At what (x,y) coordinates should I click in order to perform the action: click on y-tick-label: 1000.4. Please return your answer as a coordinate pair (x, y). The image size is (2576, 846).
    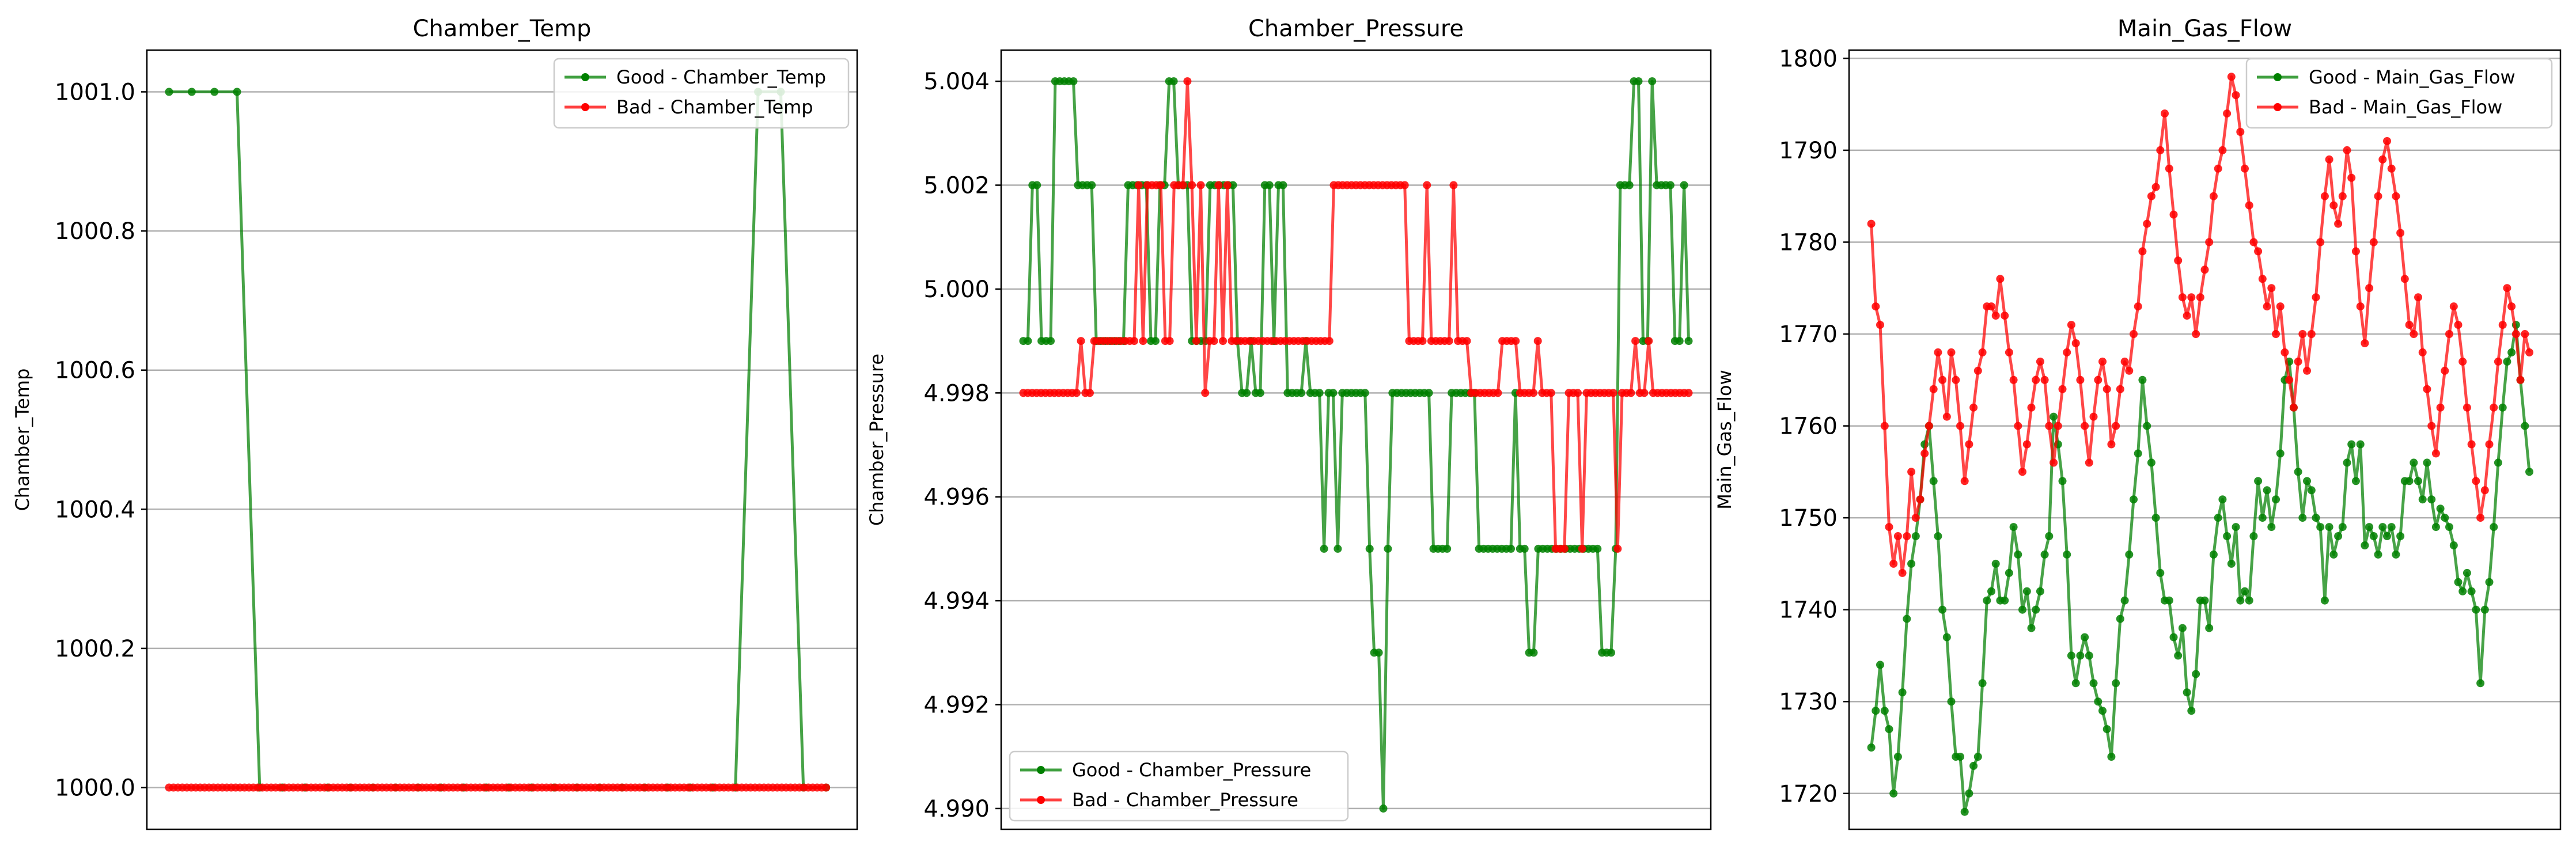
    Looking at the image, I should click on (95, 509).